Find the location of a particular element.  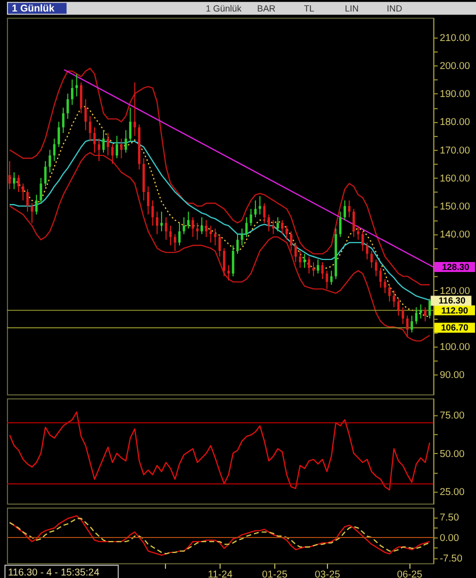

y-tick-label: 0.00 is located at coordinates (450, 538).